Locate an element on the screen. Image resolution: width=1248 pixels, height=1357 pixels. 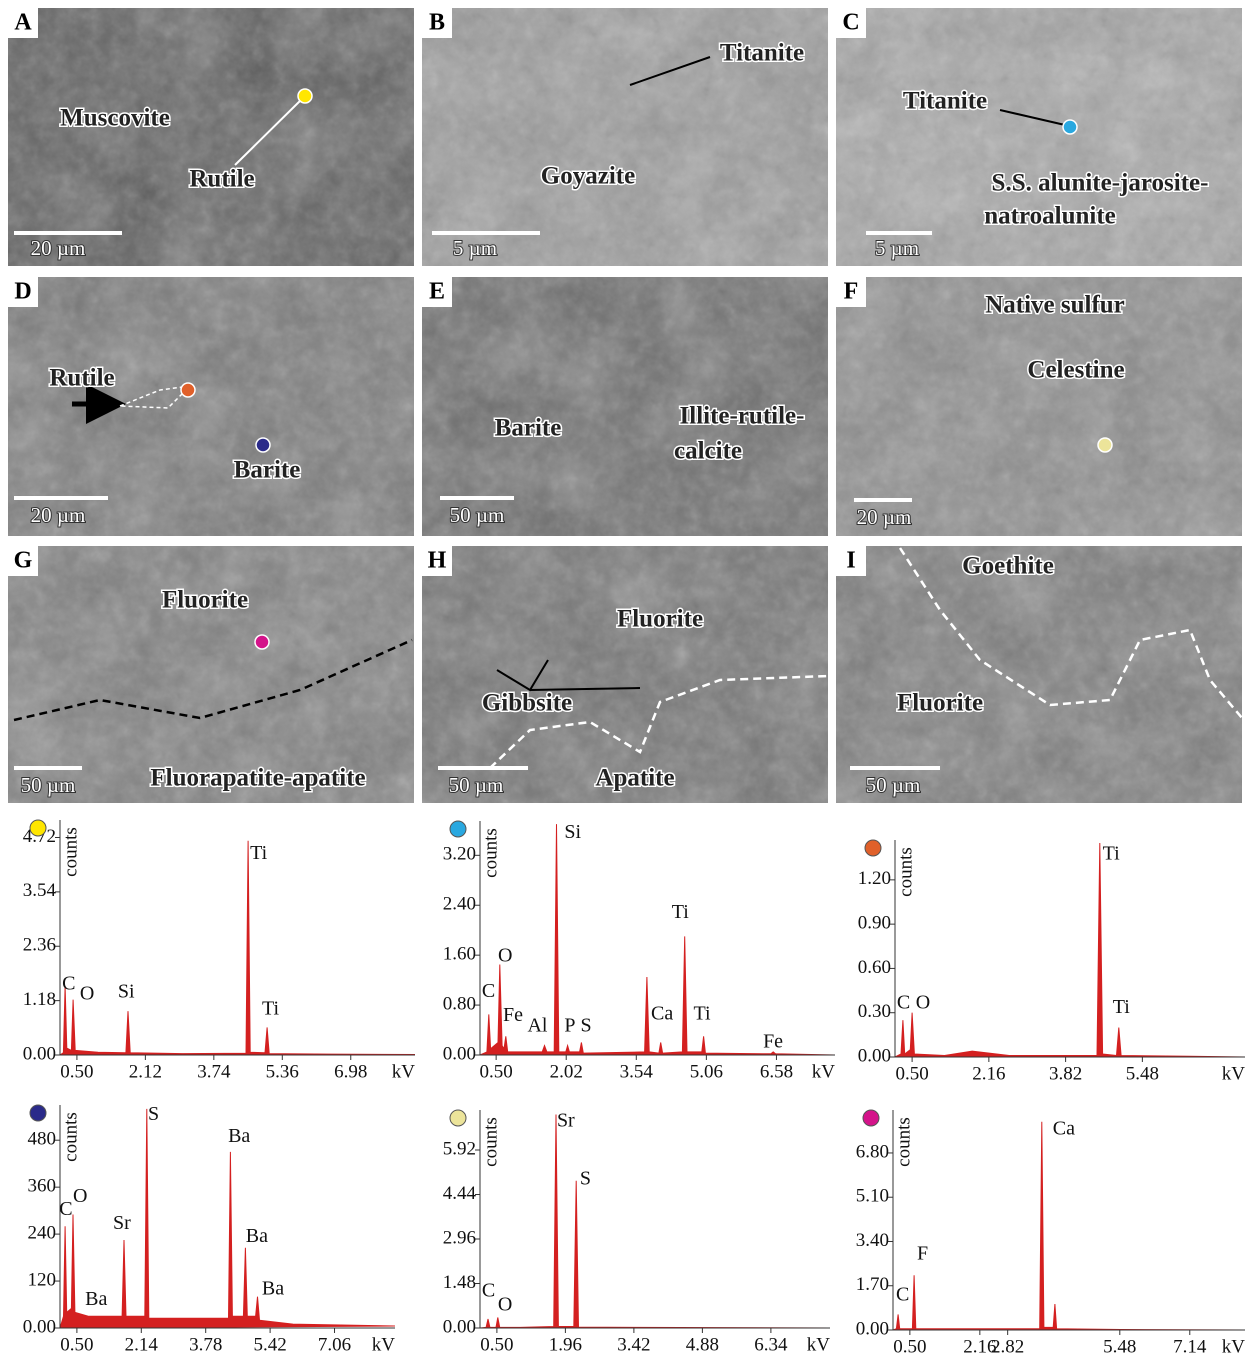
peak-label: Al is located at coordinates (537, 1026).